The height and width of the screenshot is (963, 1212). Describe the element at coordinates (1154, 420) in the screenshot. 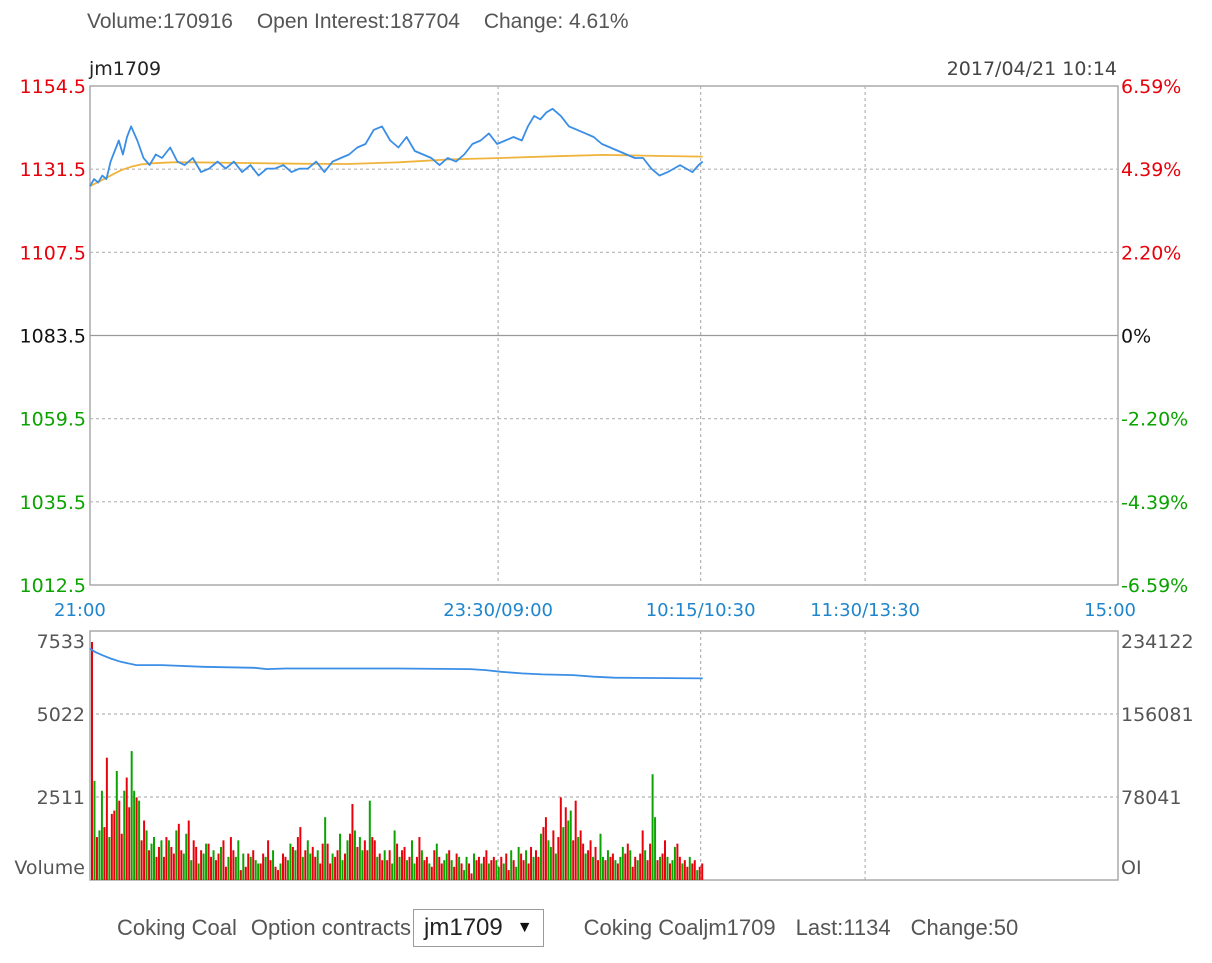

I see `percent-tick-label: -2.20%` at that location.